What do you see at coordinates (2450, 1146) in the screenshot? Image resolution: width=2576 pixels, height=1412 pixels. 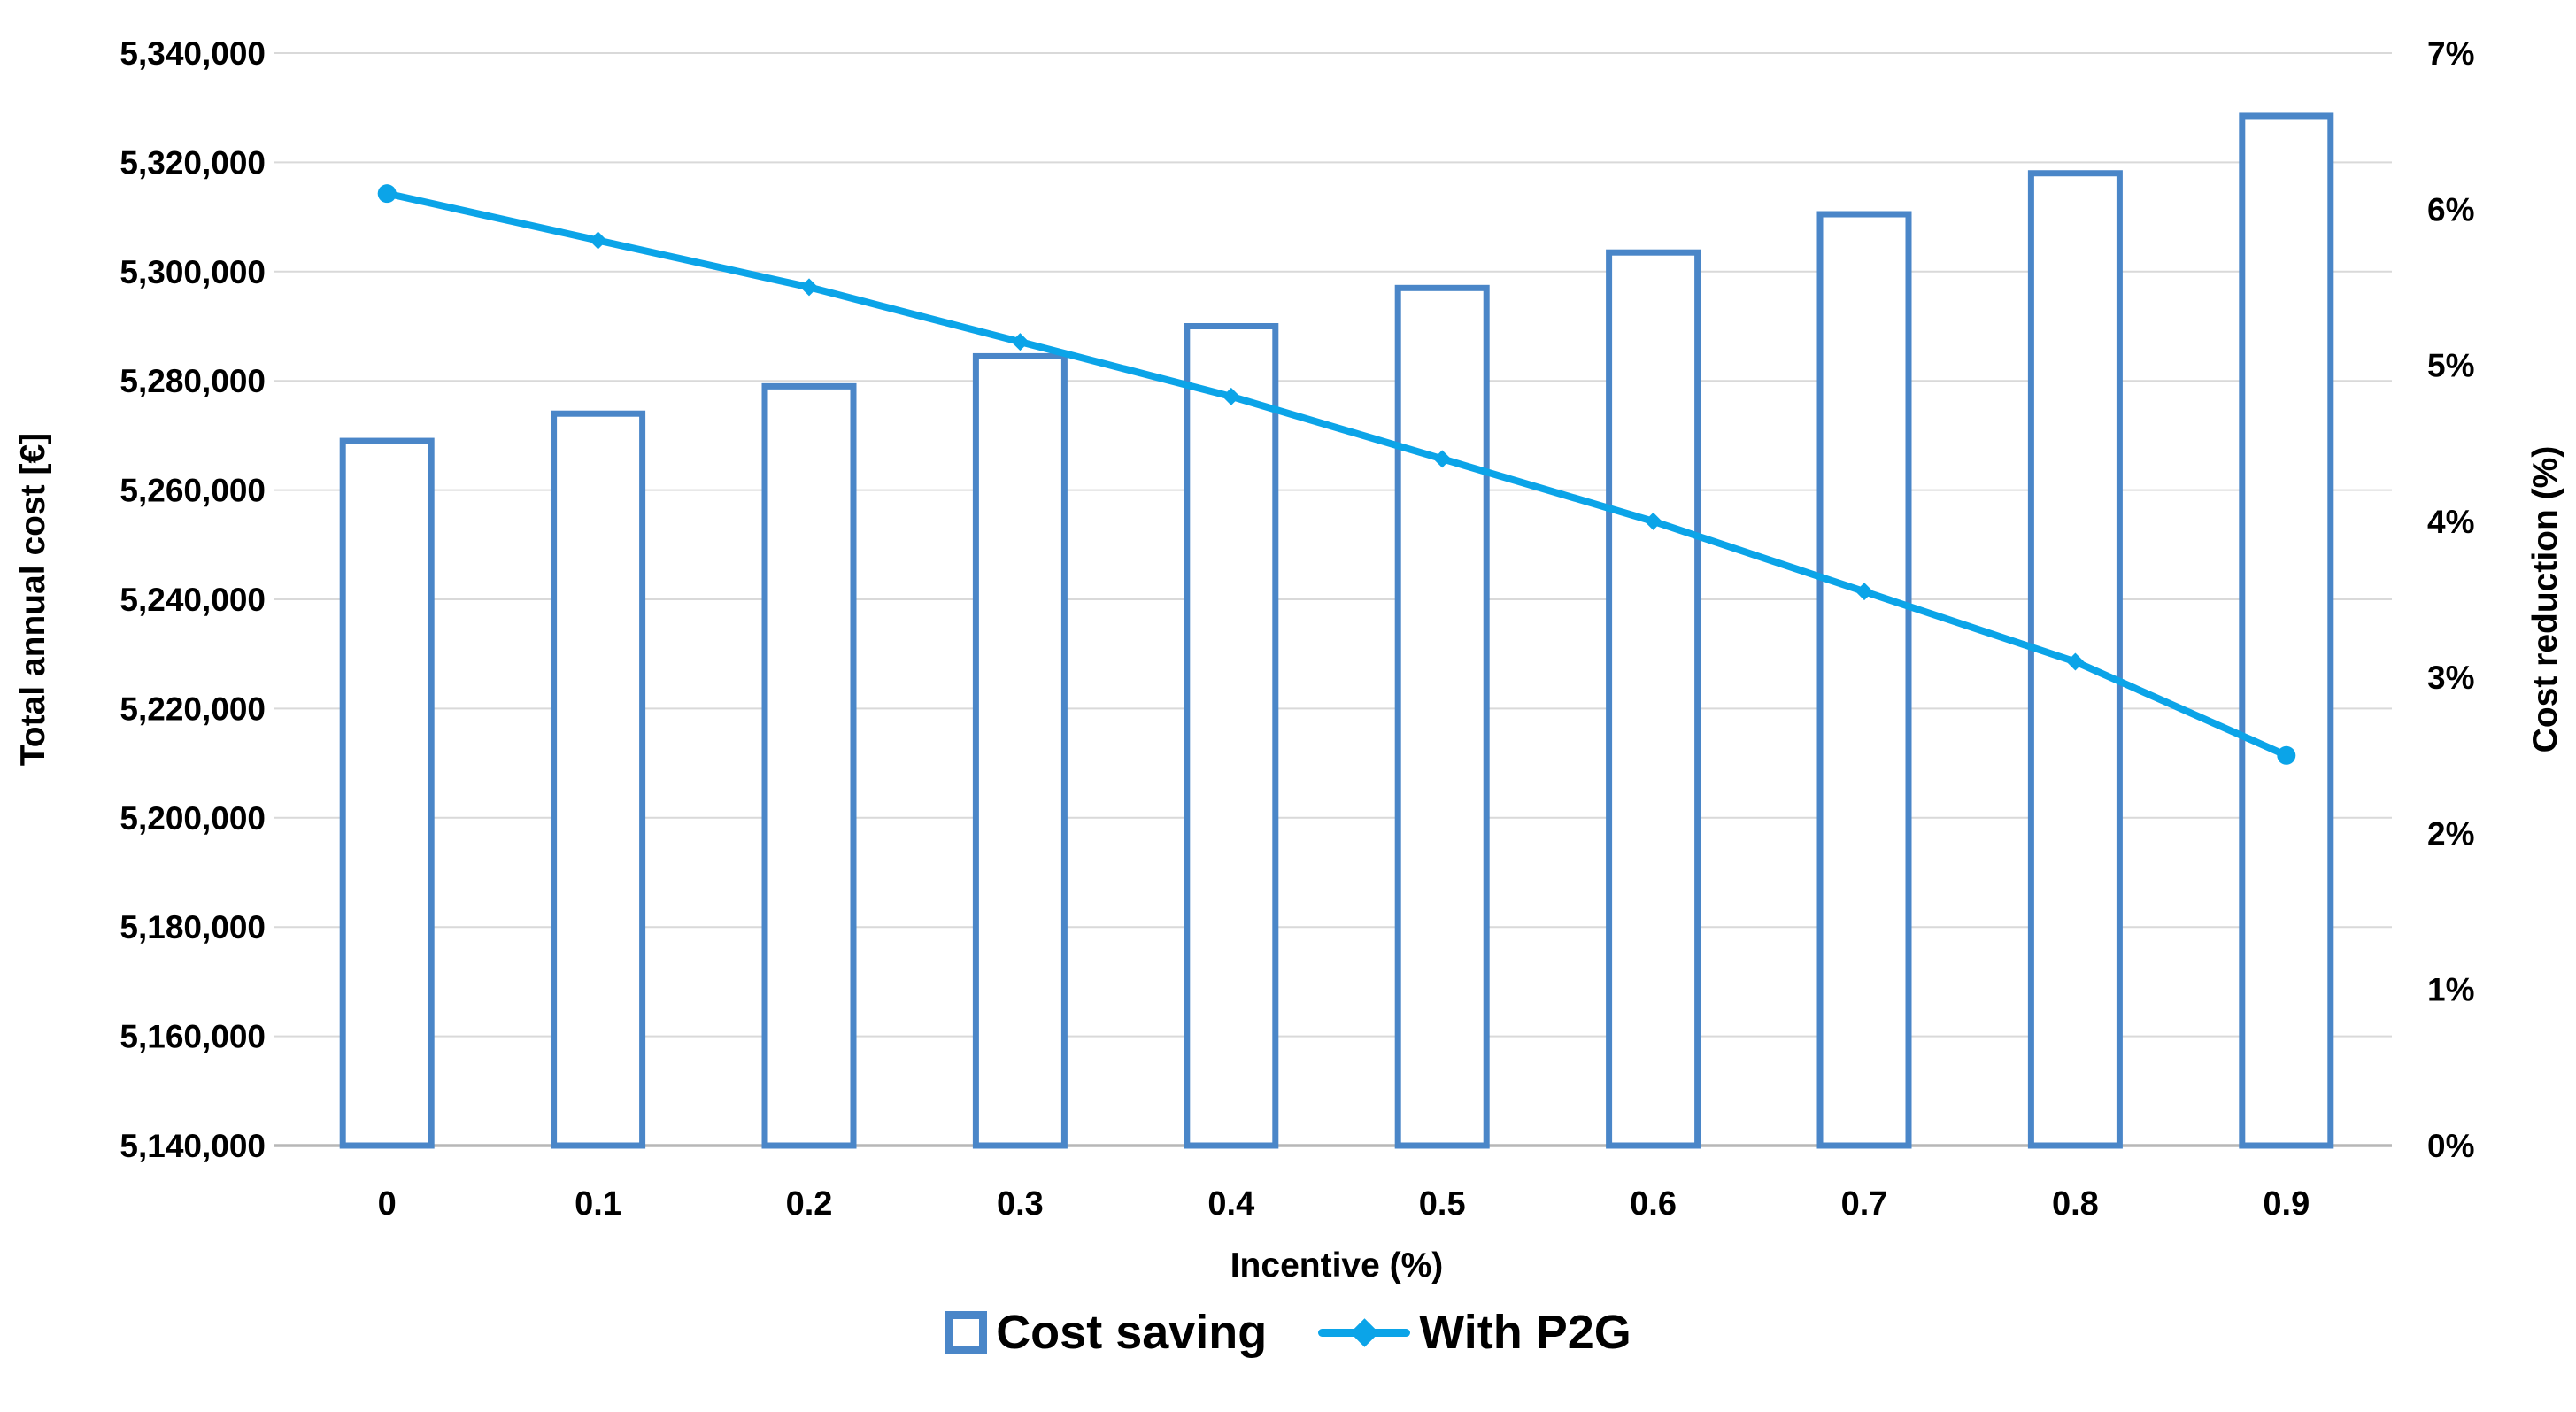 I see `right-axis-tick-label: 0%` at bounding box center [2450, 1146].